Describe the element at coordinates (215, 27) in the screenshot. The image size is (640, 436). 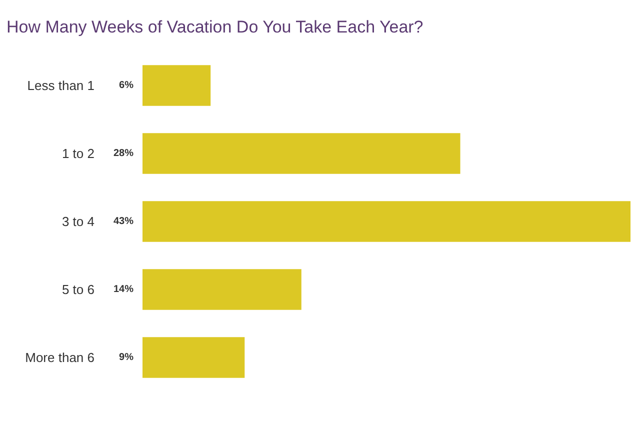
I see `chart-title: How Many Weeks of Vacation Do You Take Each Year?` at that location.